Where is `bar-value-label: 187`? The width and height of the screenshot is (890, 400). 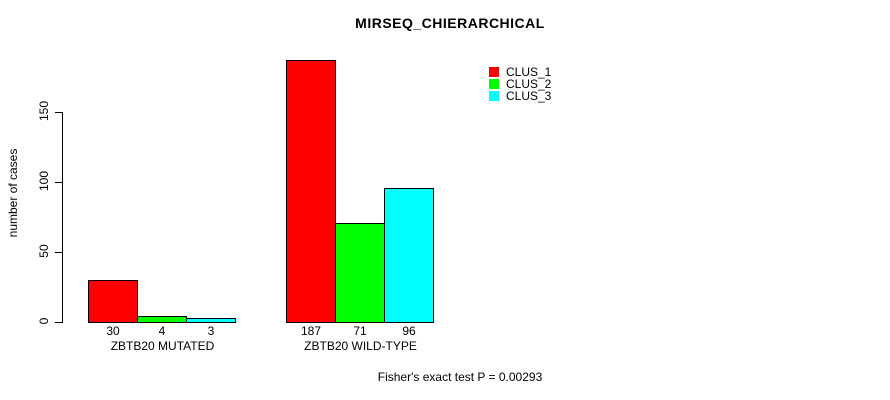
bar-value-label: 187 is located at coordinates (311, 331).